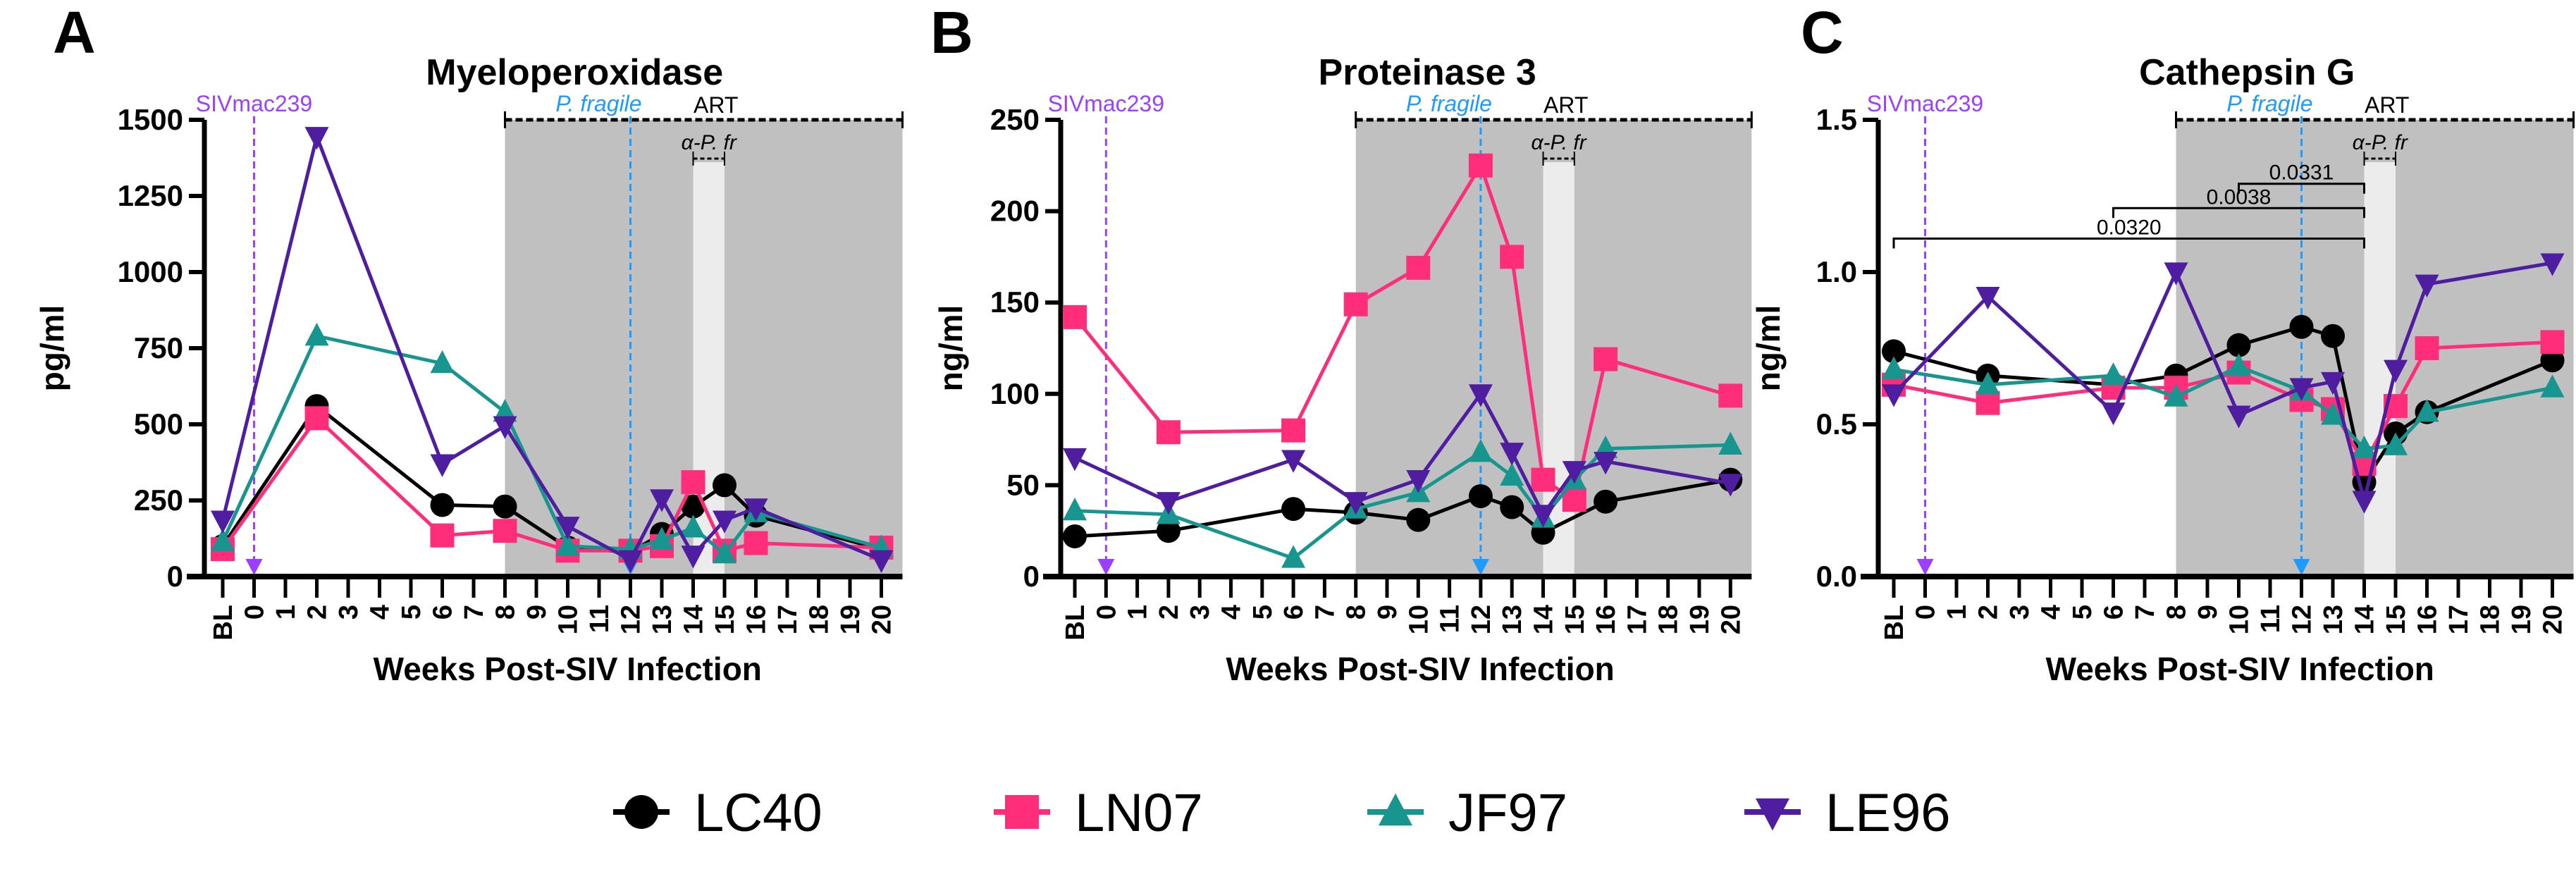  What do you see at coordinates (1015, 119) in the screenshot?
I see `y-tick-label: 250` at bounding box center [1015, 119].